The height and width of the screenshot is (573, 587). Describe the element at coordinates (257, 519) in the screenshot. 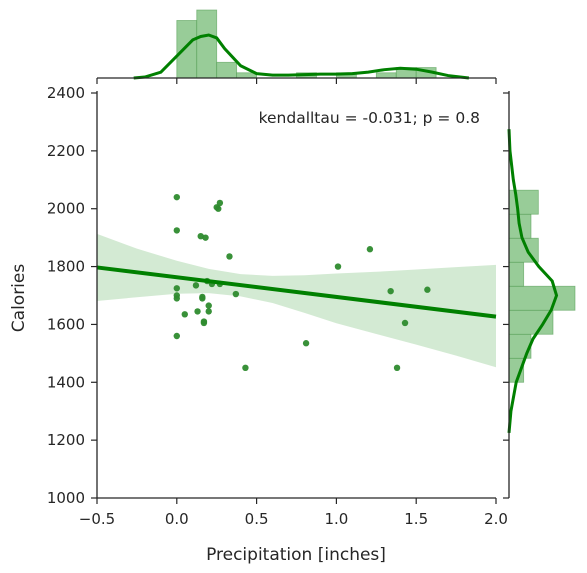

I see `x-tick-label: 0.5` at that location.